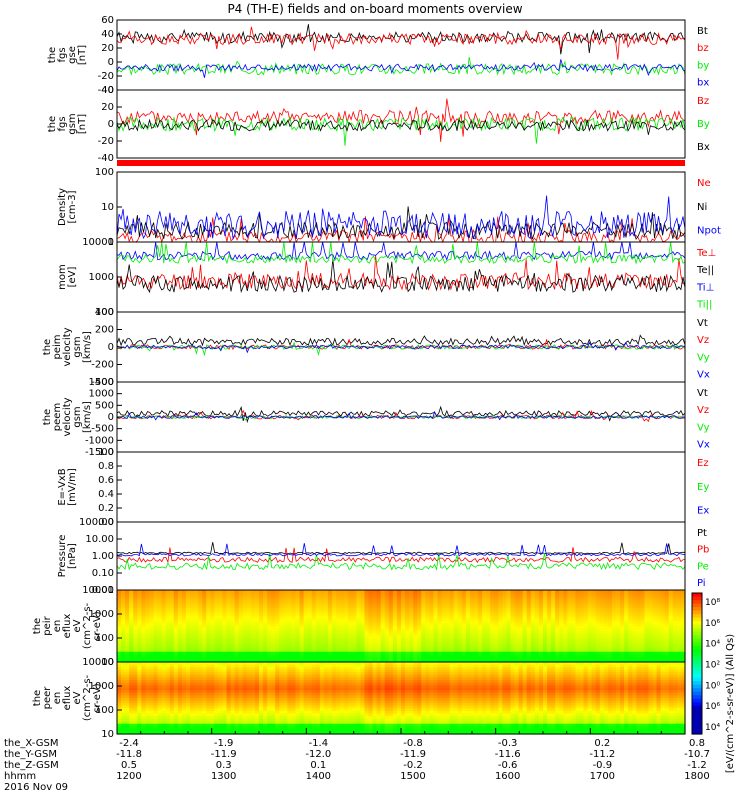  Describe the element at coordinates (401, 68) in the screenshot. I see `series-line-bx` at that location.